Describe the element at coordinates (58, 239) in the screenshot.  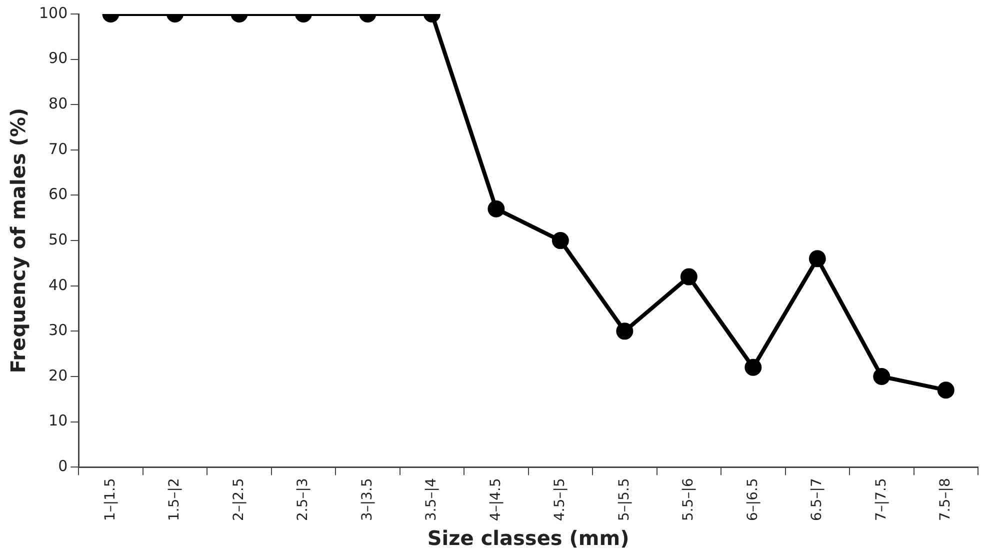
I see `y-tick-label: 50` at that location.